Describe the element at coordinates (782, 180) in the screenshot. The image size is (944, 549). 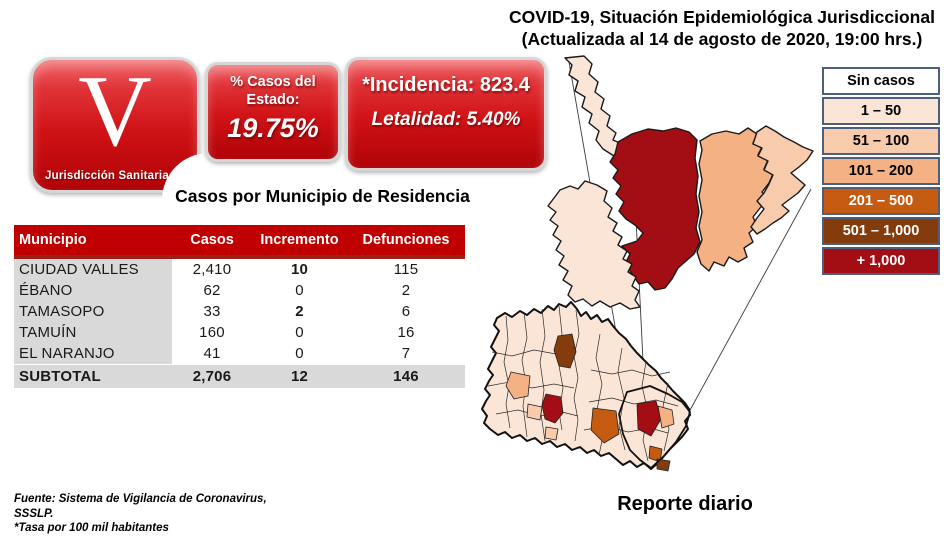
I see `map-region-ebano` at that location.